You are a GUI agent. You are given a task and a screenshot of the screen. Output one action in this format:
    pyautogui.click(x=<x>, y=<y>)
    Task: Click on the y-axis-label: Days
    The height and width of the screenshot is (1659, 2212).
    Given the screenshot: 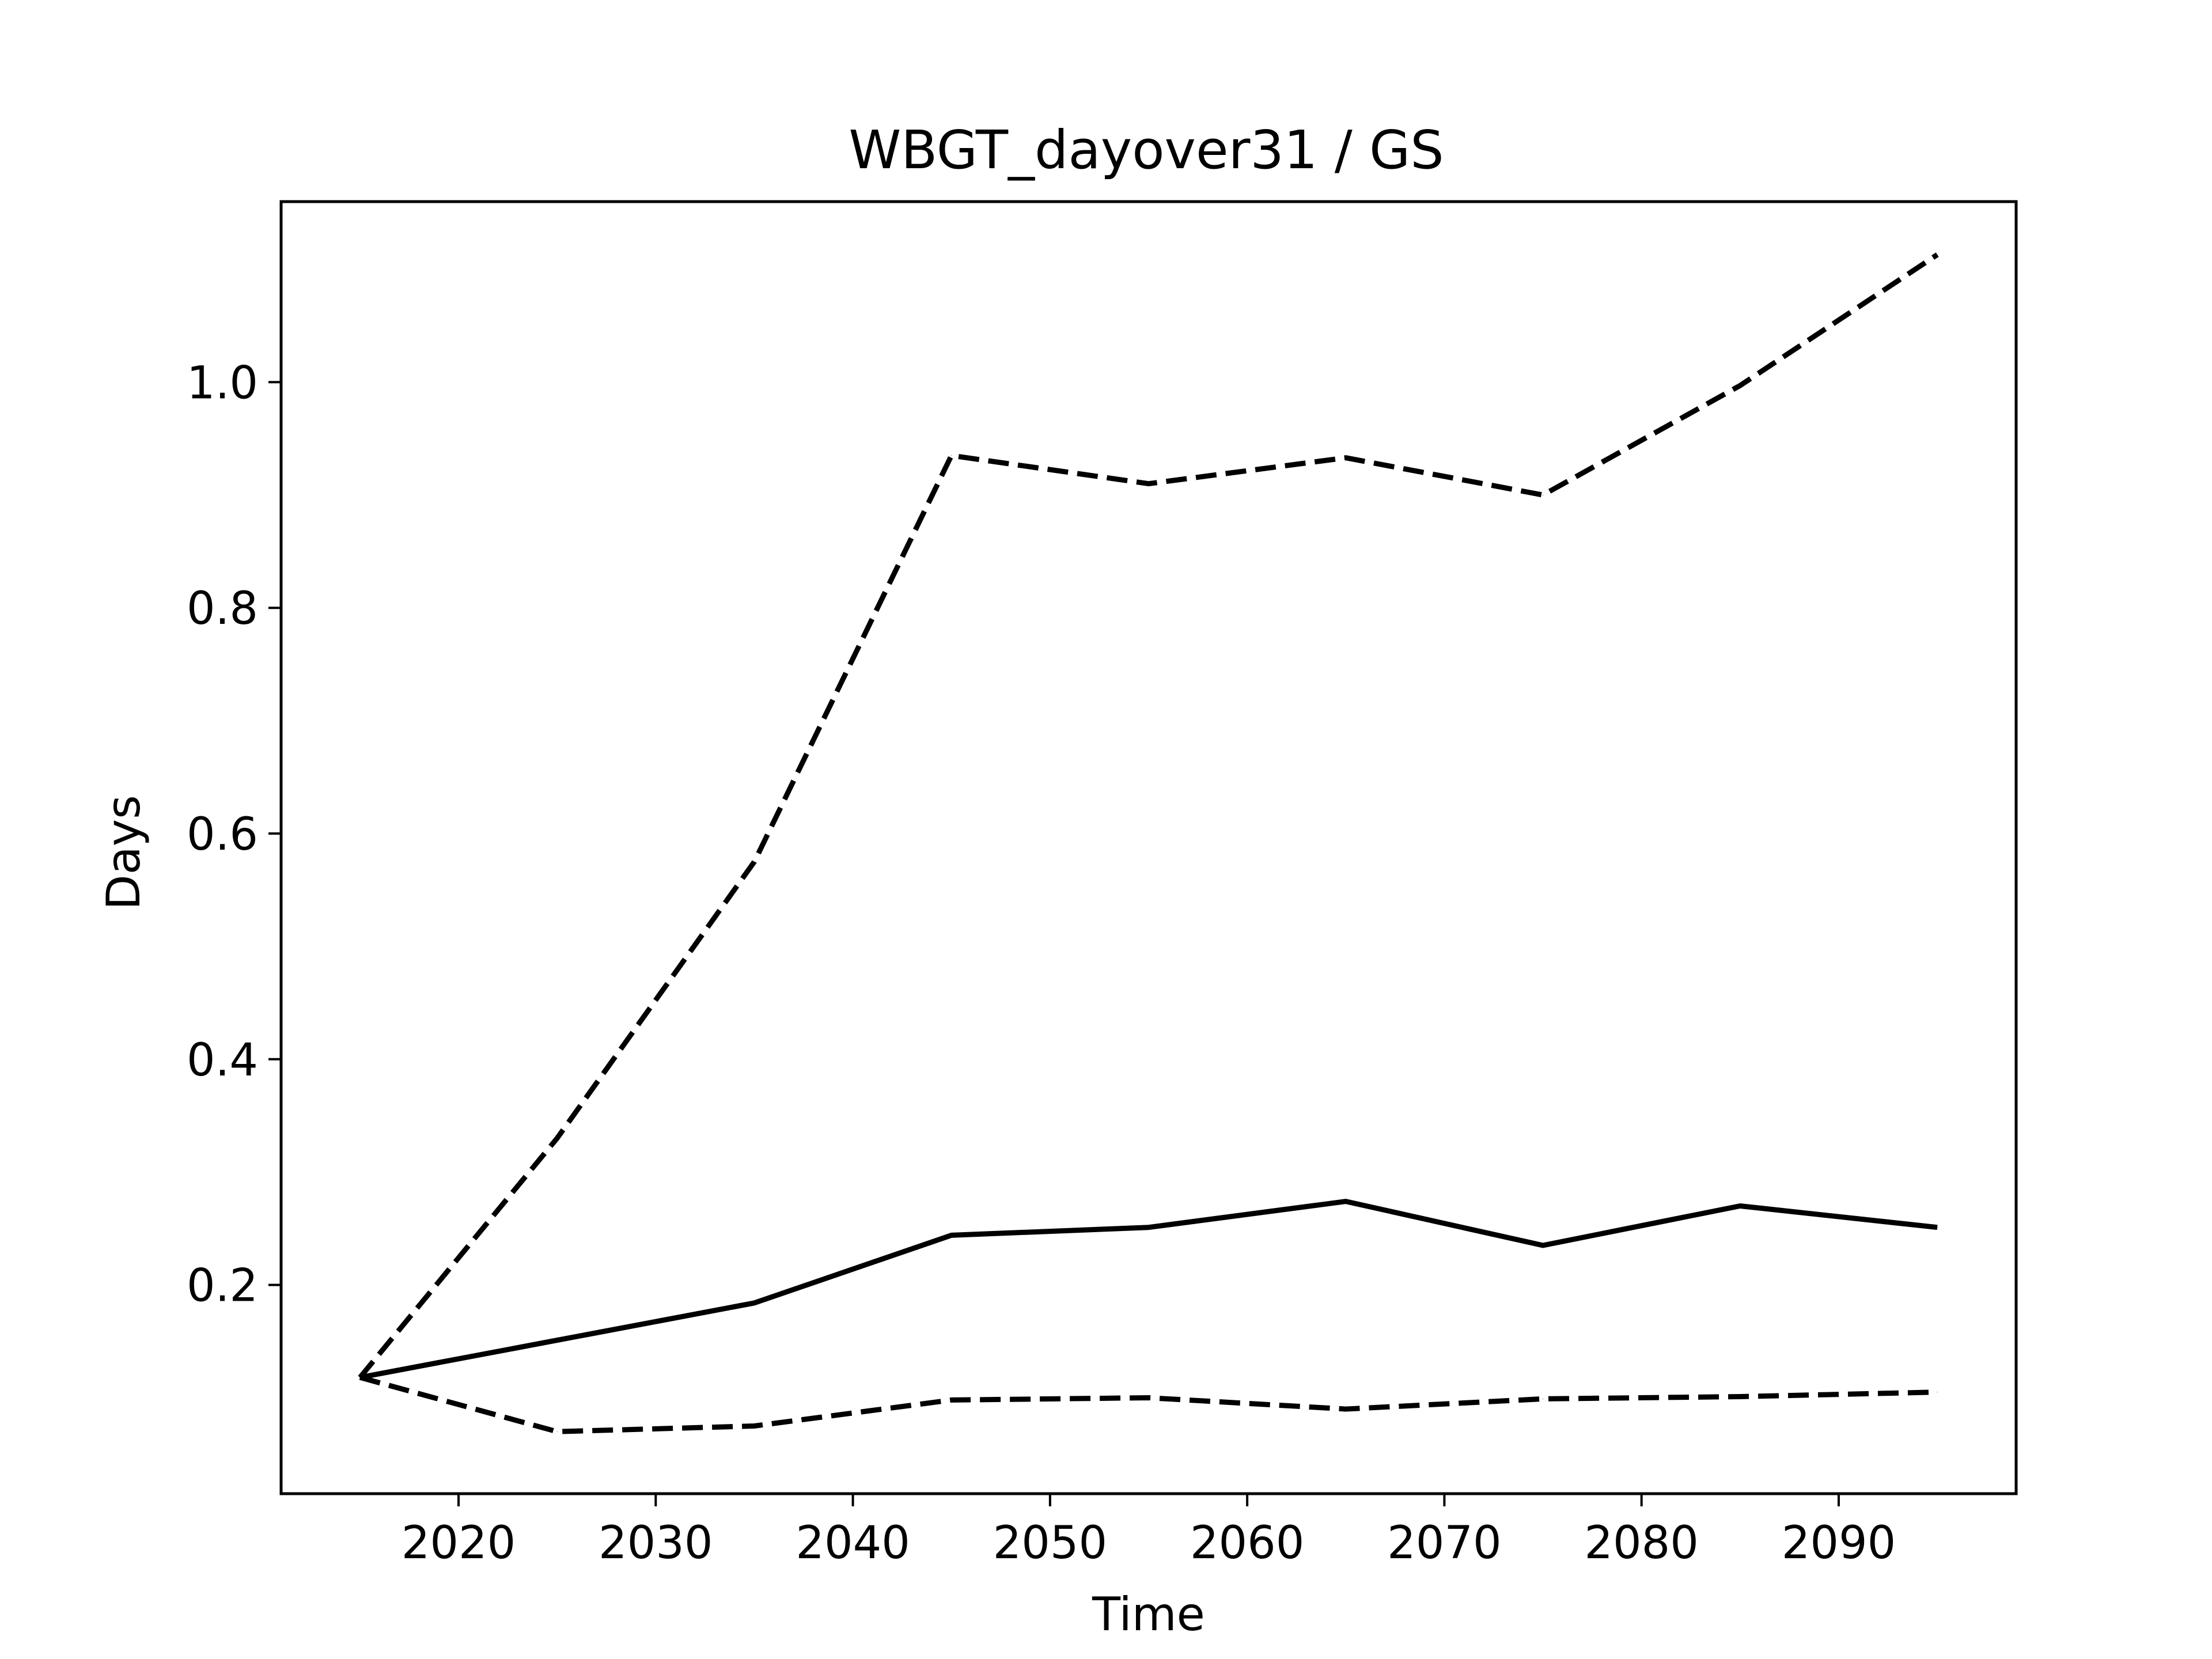 What is the action you would take?
    pyautogui.click(x=123, y=852)
    